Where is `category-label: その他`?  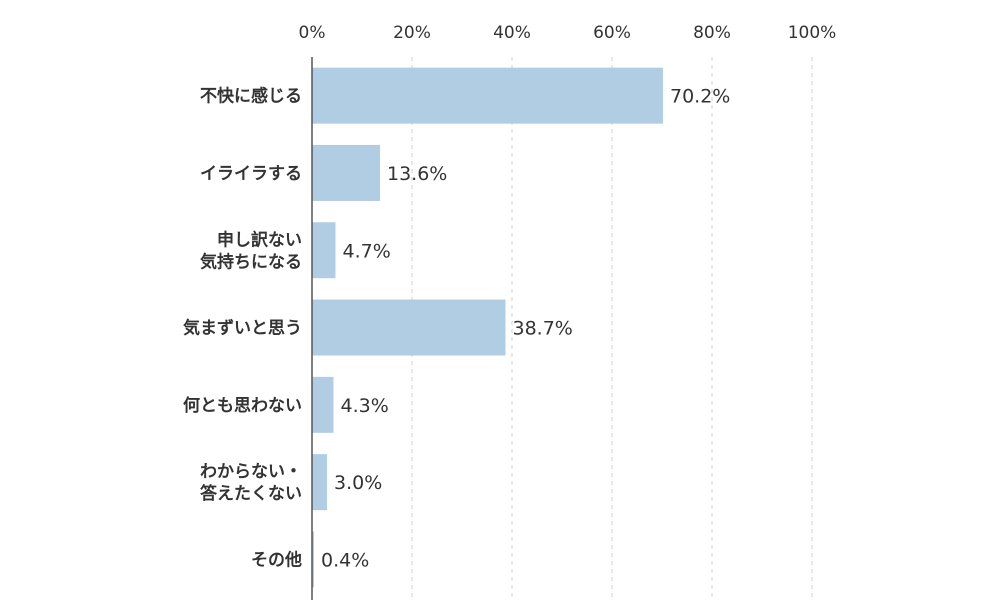
category-label: その他 is located at coordinates (276, 559).